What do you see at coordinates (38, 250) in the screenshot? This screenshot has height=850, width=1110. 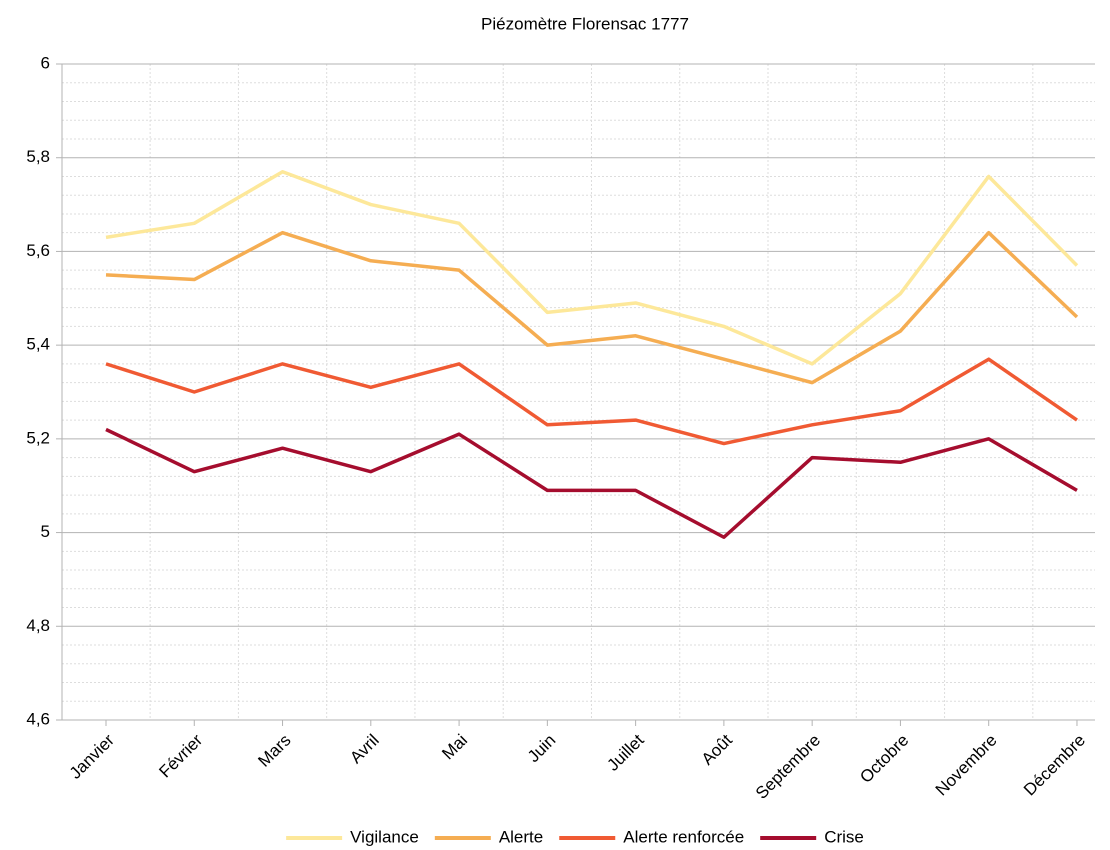 I see `y-tick-label: 5,6` at bounding box center [38, 250].